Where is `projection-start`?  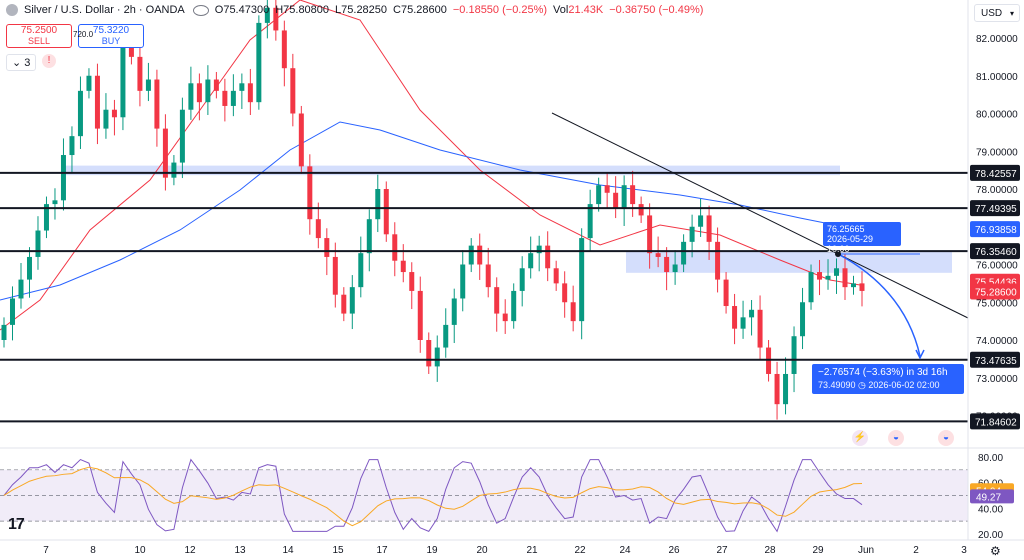
projection-start is located at coordinates (838, 254).